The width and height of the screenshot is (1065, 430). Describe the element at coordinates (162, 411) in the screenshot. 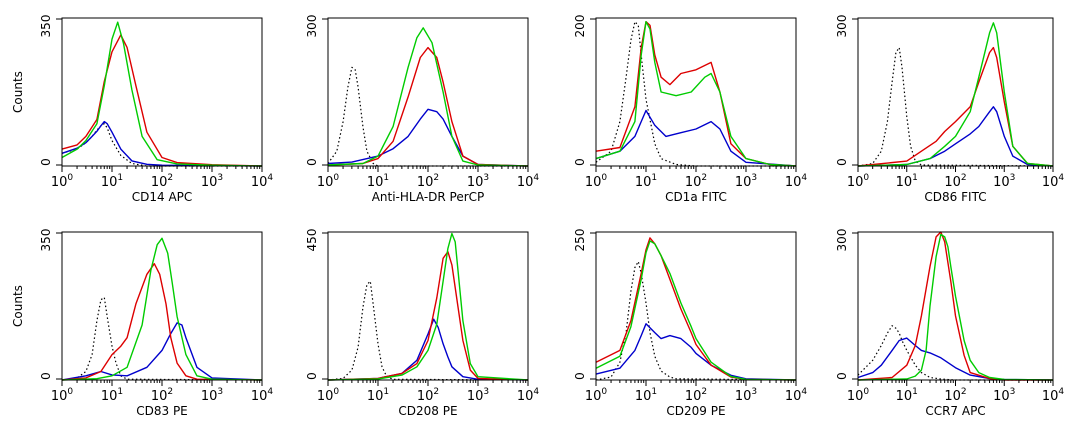

I see `x-axis-title: CD83 PE` at that location.